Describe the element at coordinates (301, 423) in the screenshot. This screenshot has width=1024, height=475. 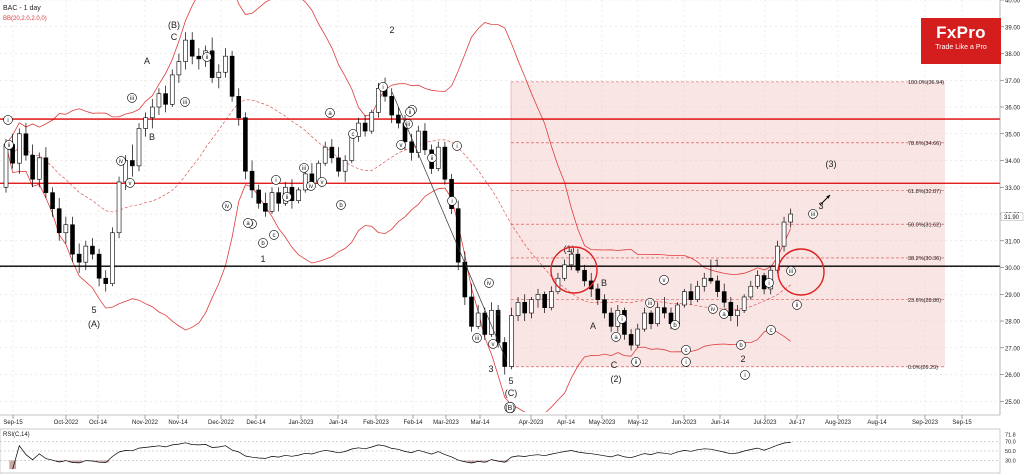
I see `x-tick-label: Jan-2023` at that location.